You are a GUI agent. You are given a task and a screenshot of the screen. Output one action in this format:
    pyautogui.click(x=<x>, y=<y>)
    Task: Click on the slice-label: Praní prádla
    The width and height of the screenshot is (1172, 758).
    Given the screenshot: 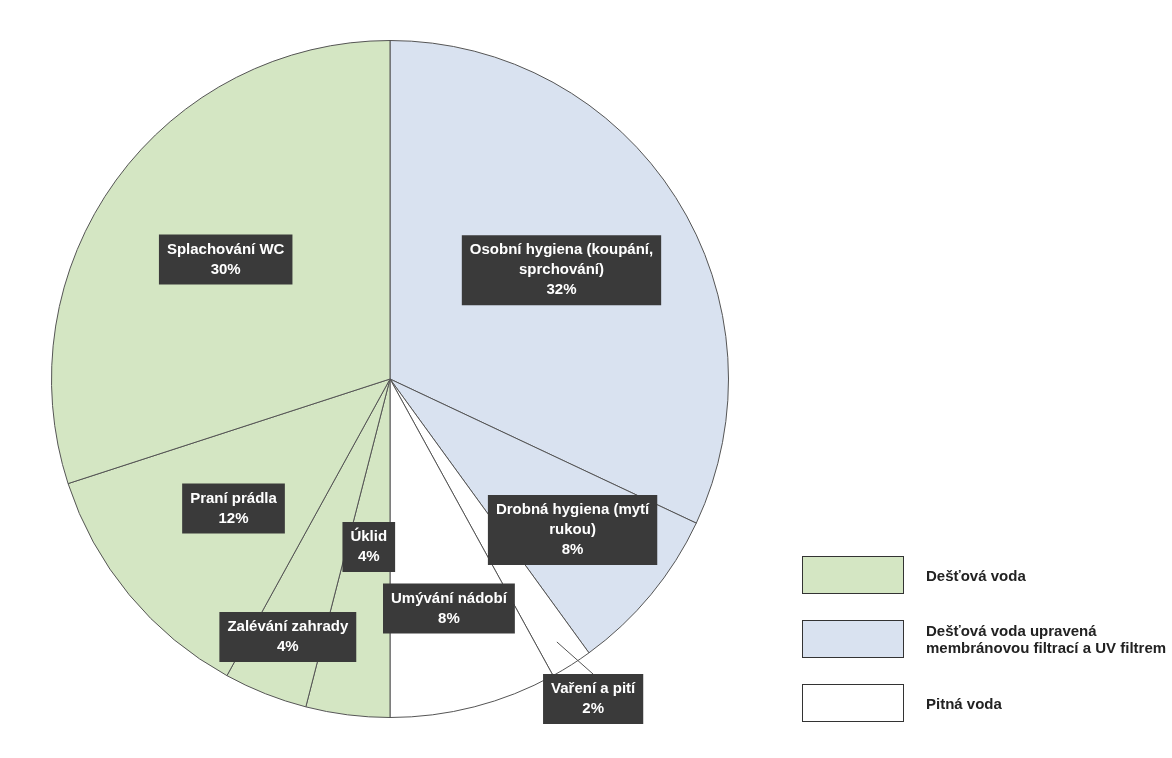 What is the action you would take?
    pyautogui.click(x=234, y=497)
    